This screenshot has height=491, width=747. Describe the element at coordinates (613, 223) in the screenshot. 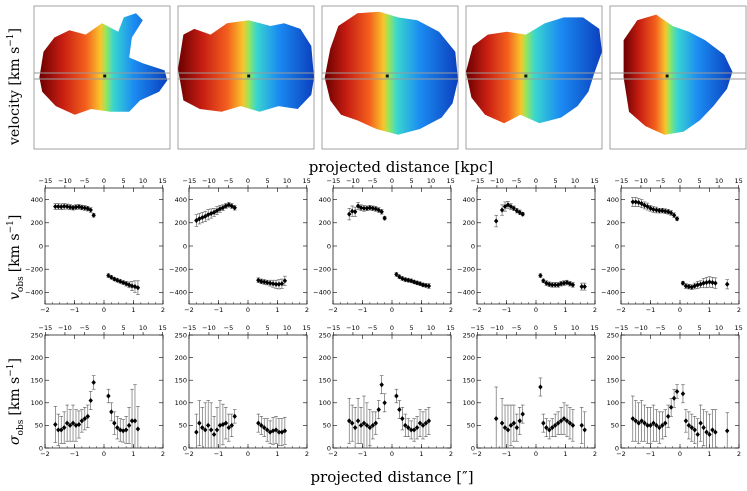

I see `y-tick-label: 200` at that location.